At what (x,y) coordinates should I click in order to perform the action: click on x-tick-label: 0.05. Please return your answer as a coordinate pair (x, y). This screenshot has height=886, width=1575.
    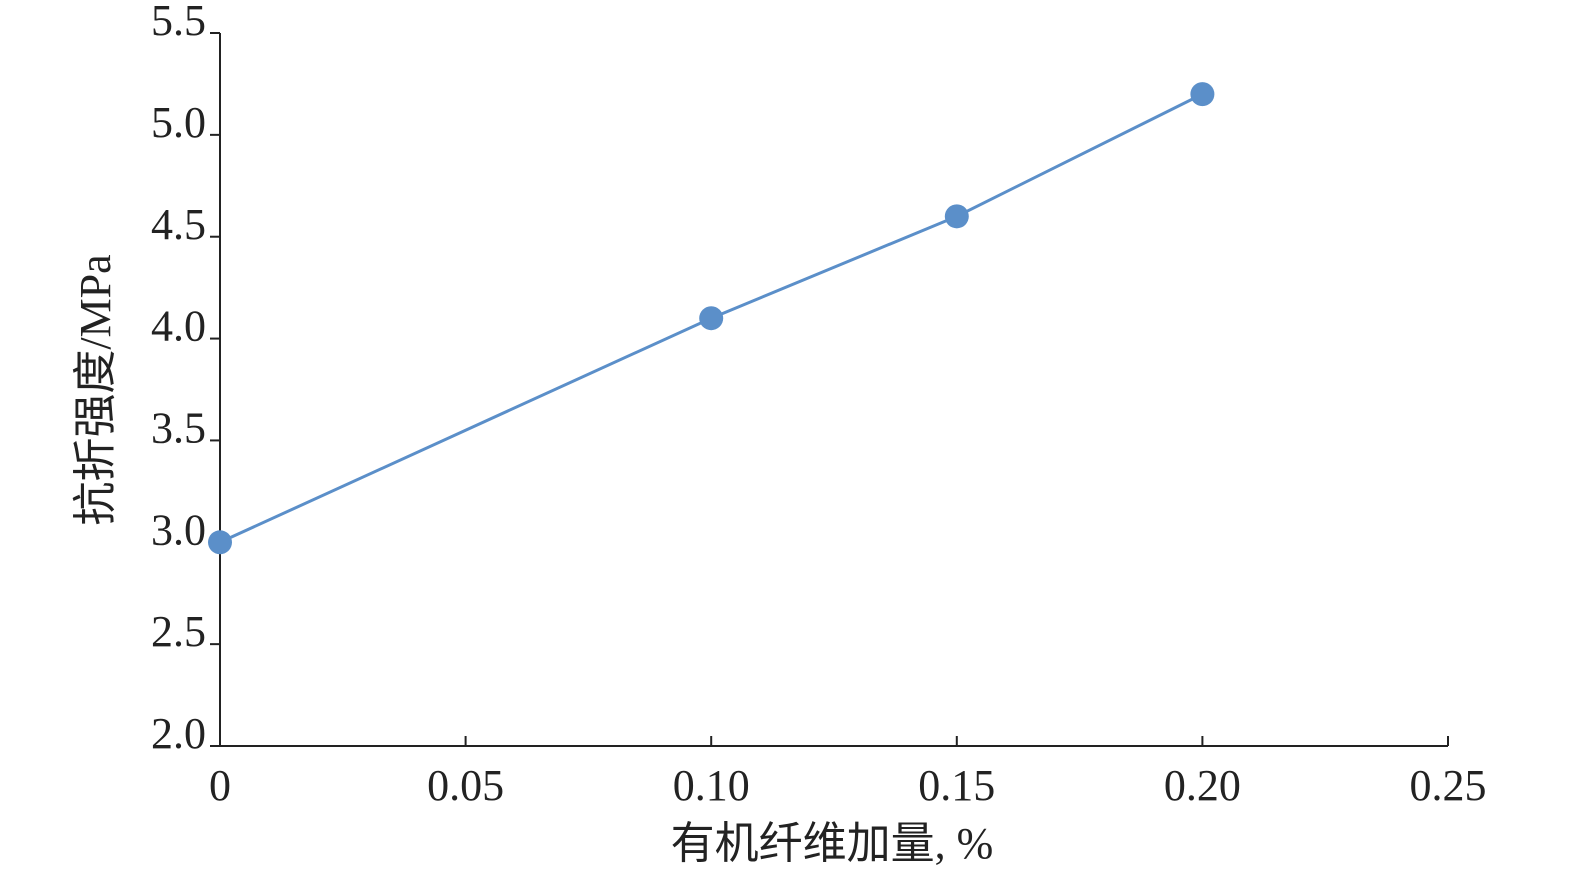
    Looking at the image, I should click on (465, 785).